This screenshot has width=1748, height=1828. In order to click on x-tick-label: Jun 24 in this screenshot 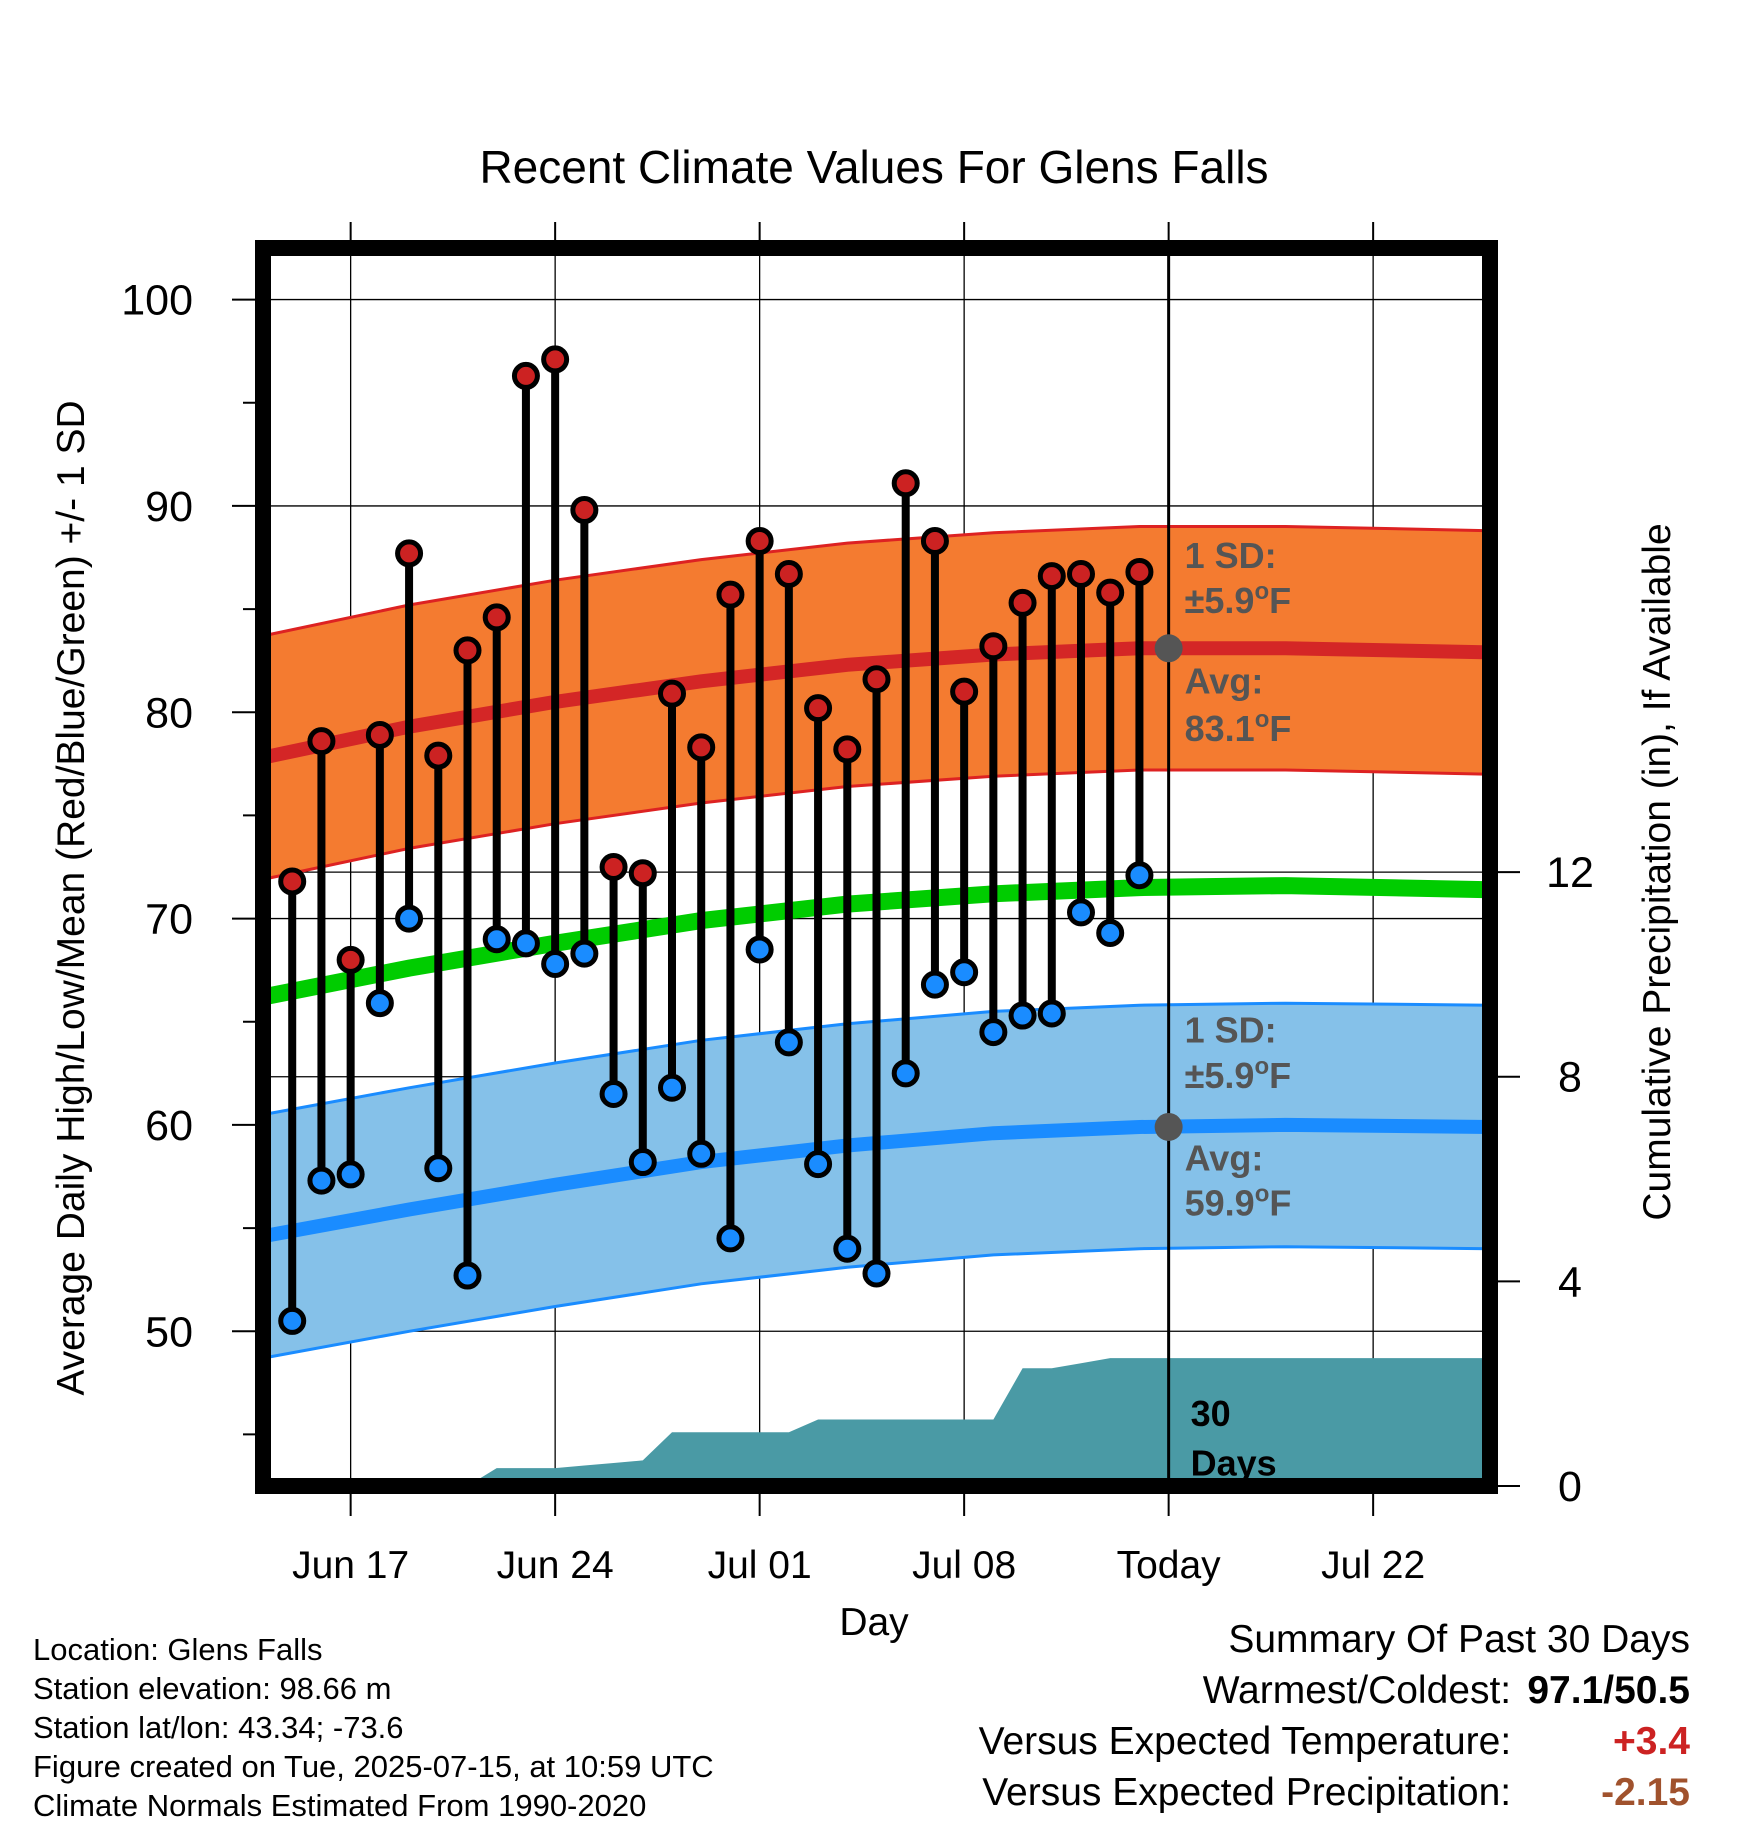, I will do `click(555, 1565)`.